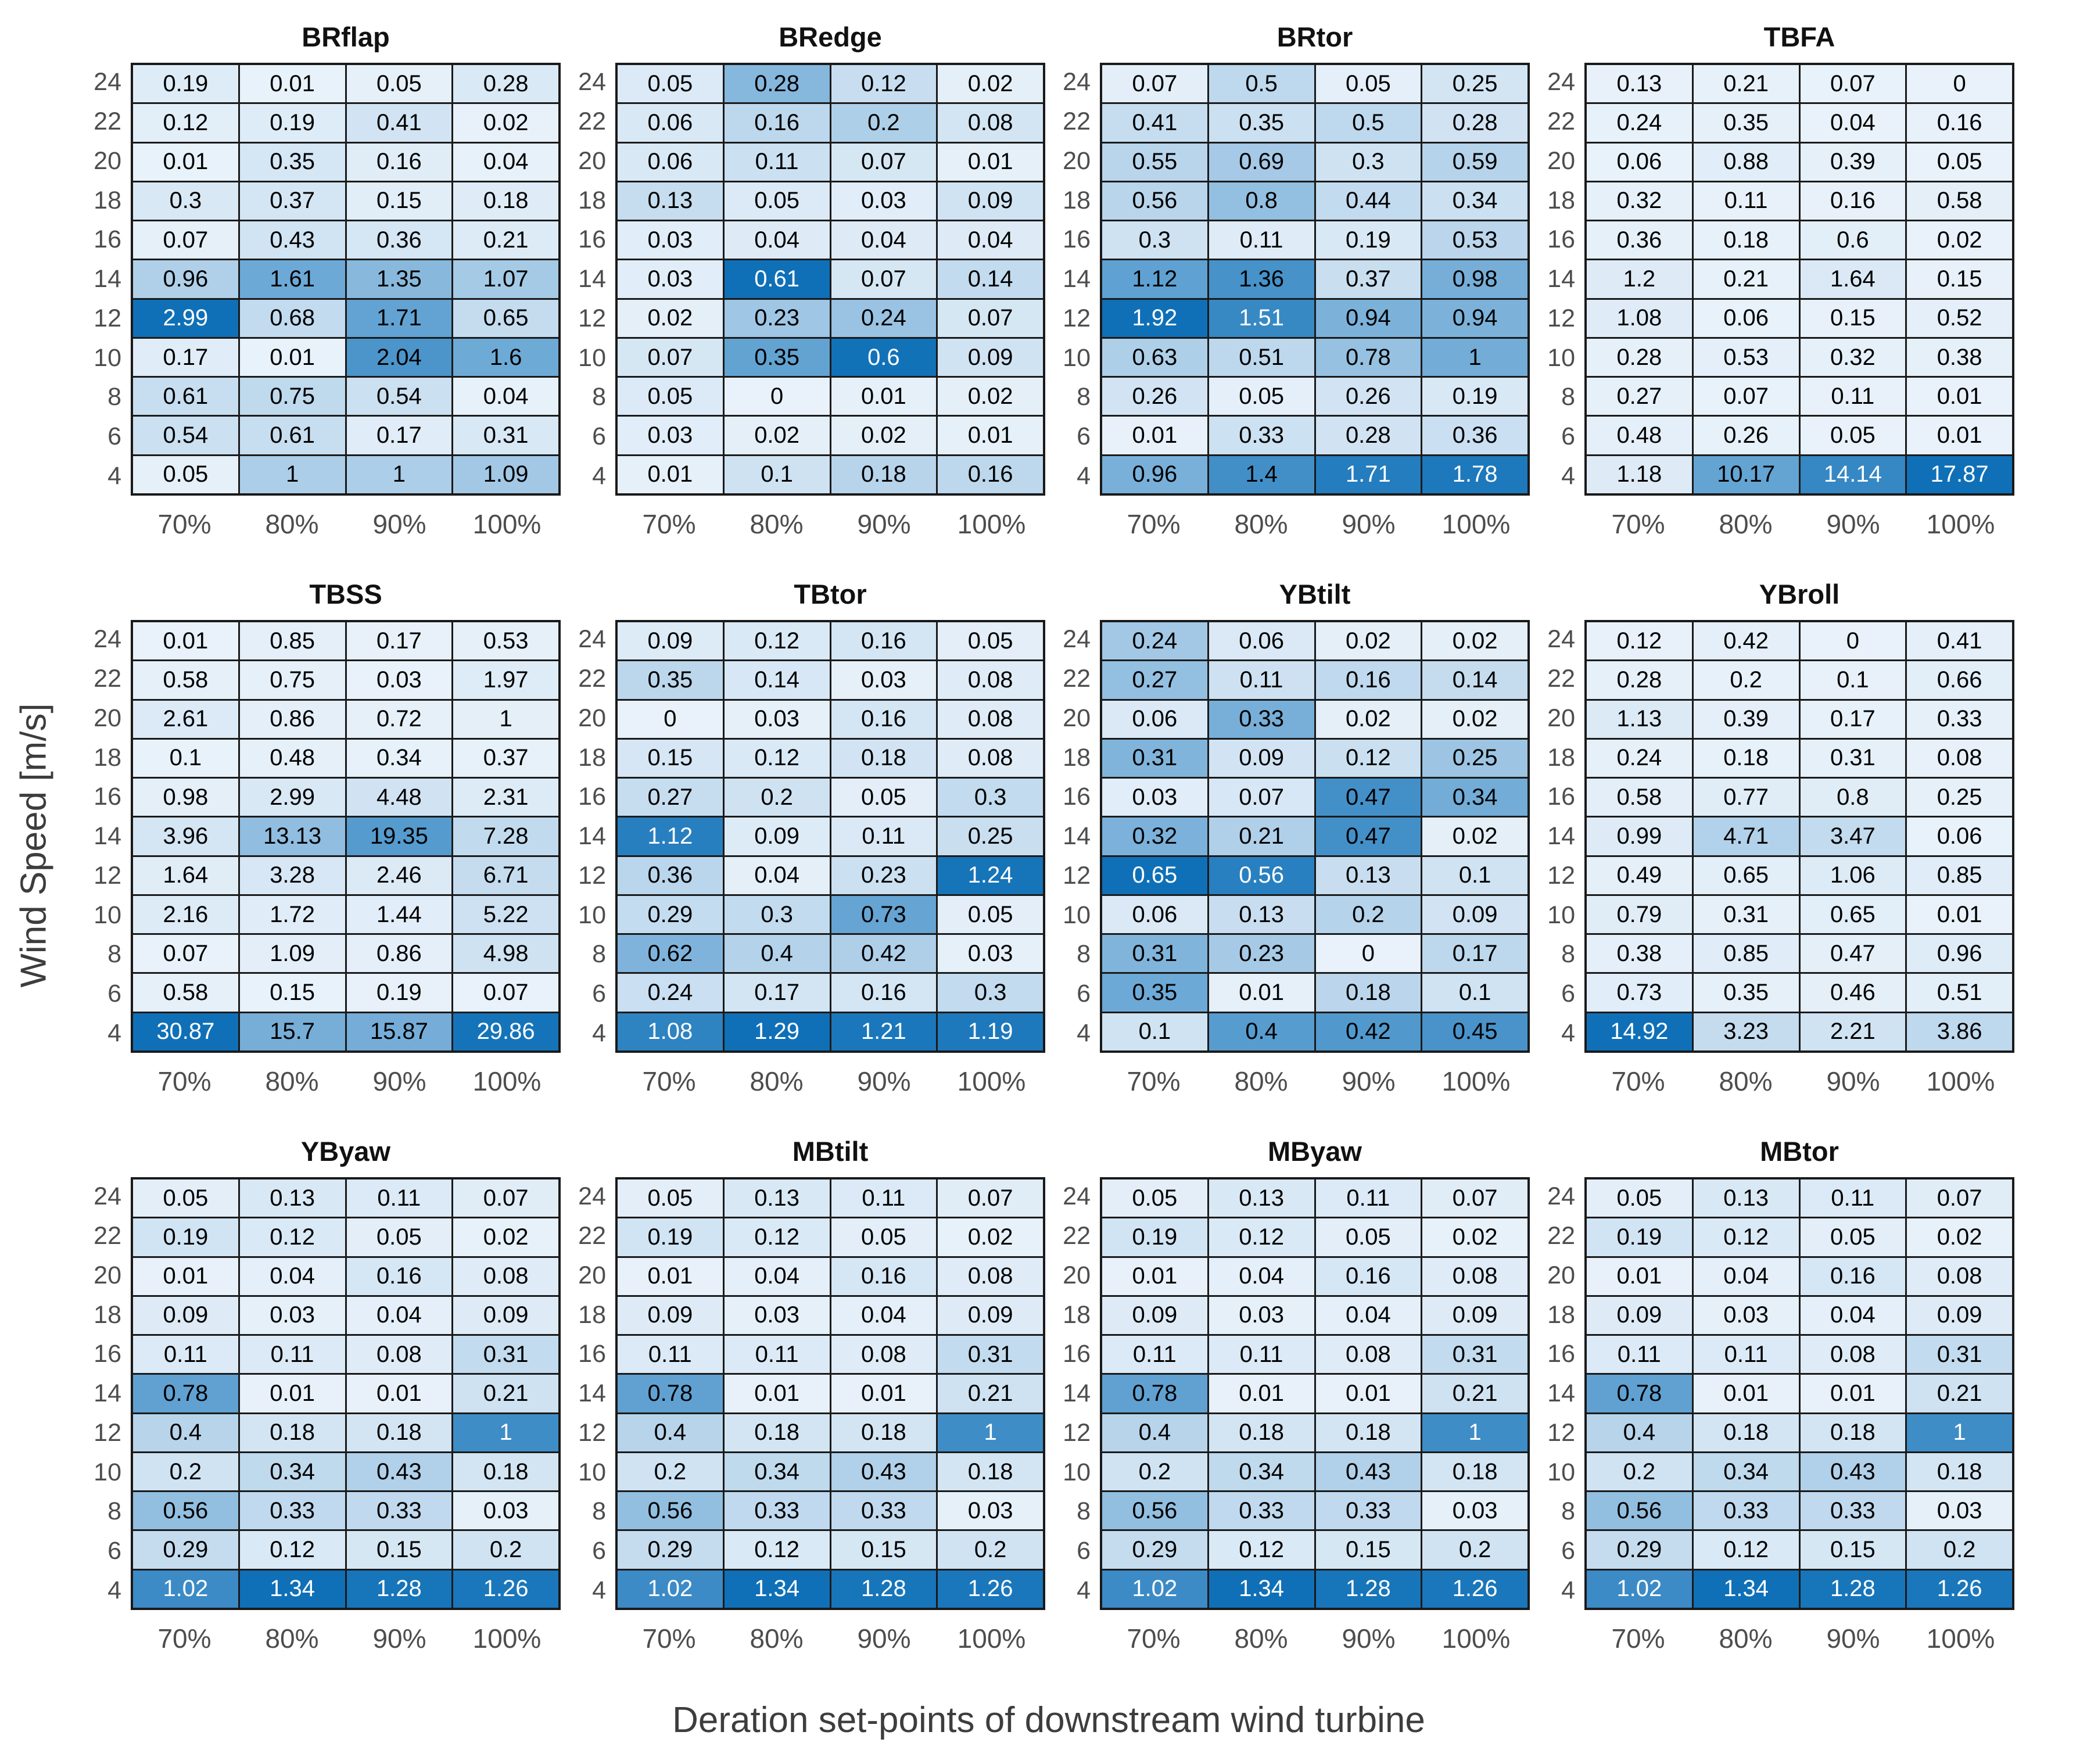  What do you see at coordinates (1261, 162) in the screenshot?
I see `heatmap-cell: 0.69` at bounding box center [1261, 162].